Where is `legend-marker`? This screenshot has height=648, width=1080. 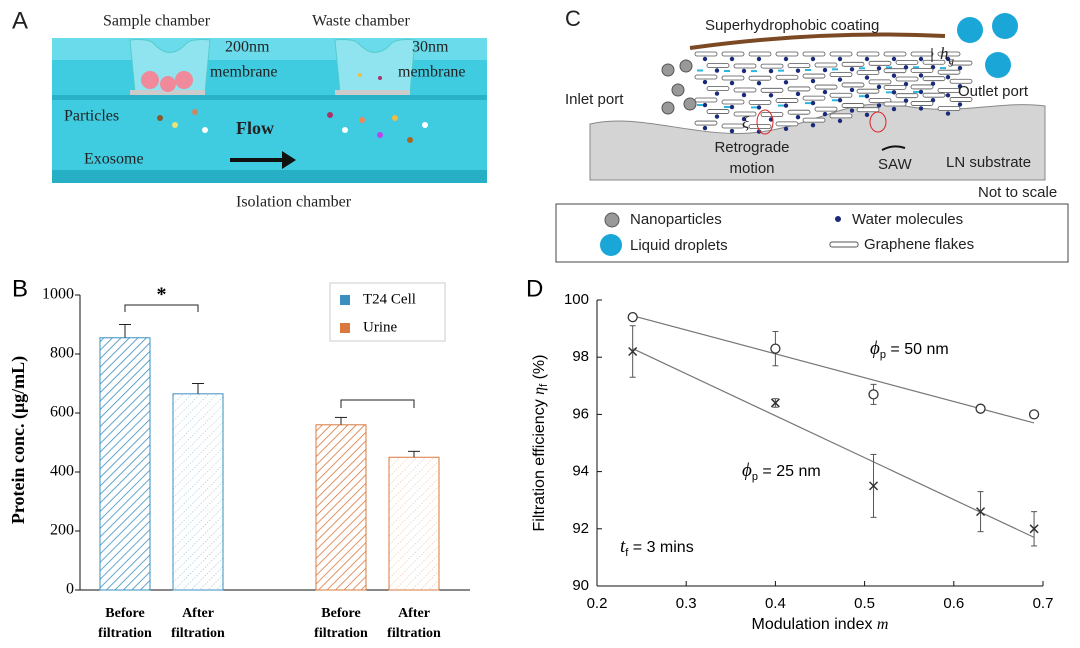
legend-marker is located at coordinates (611, 245).